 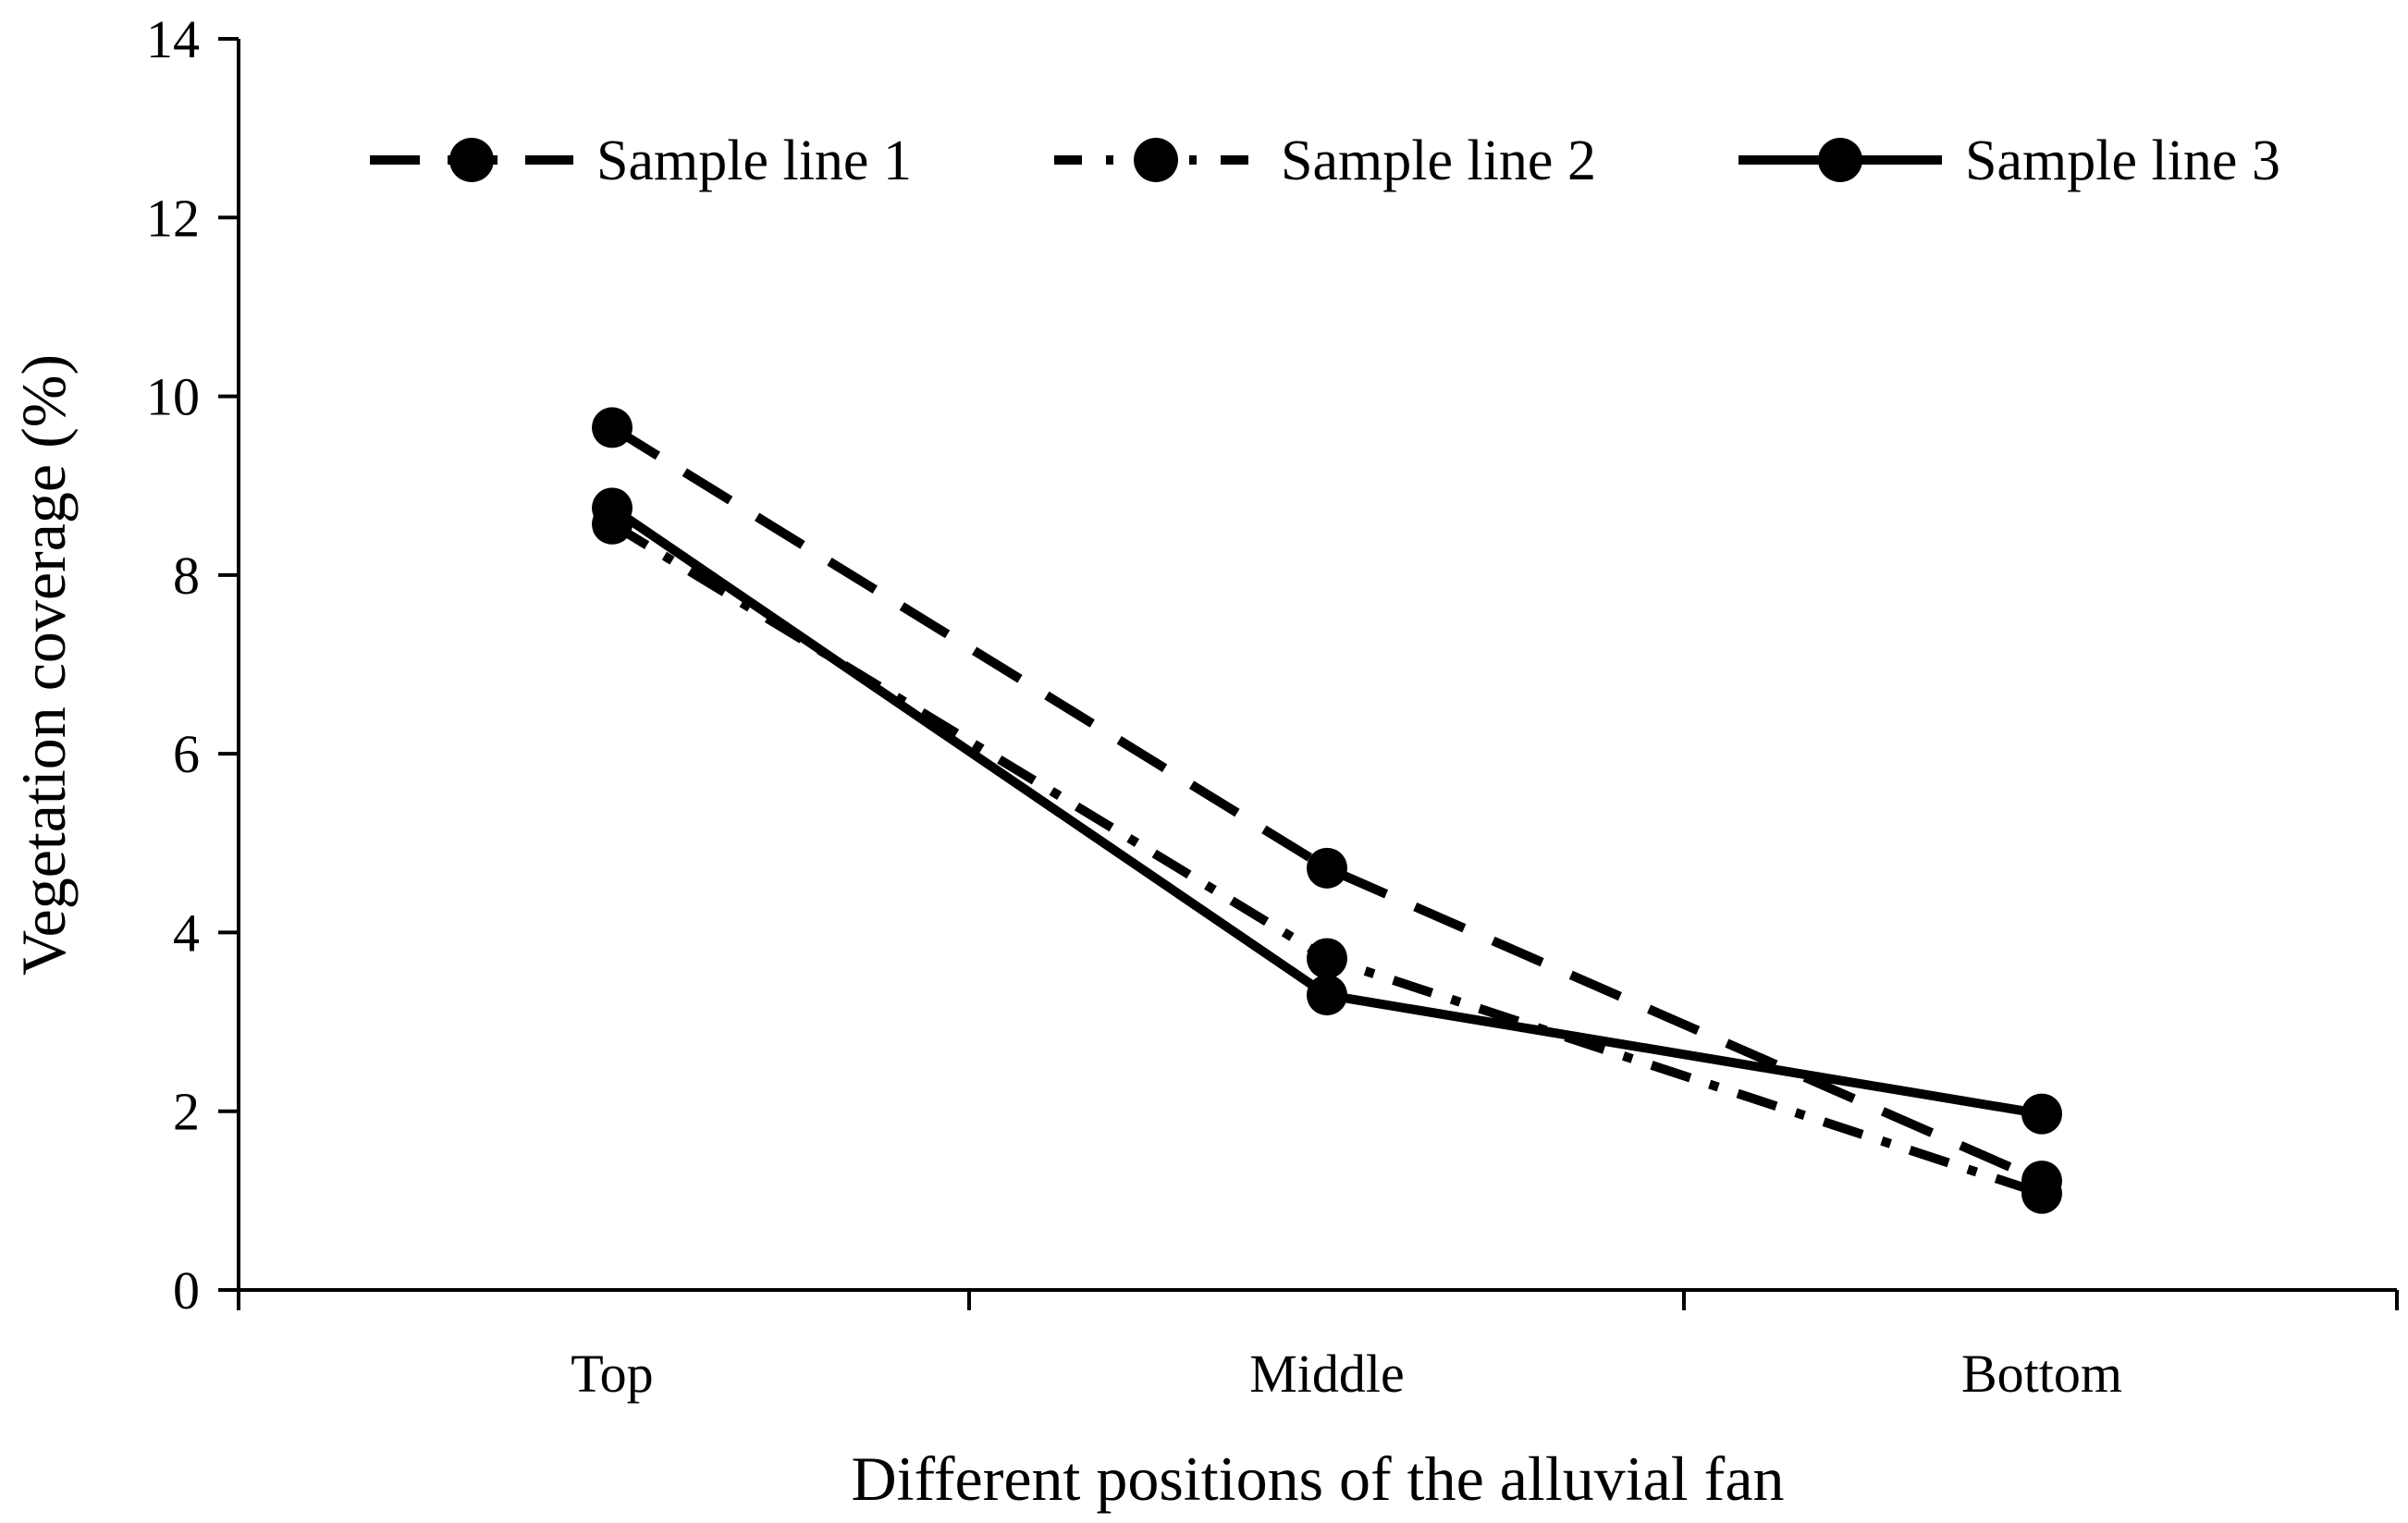 I want to click on legend-label: Sample line 2, so click(x=1438, y=160).